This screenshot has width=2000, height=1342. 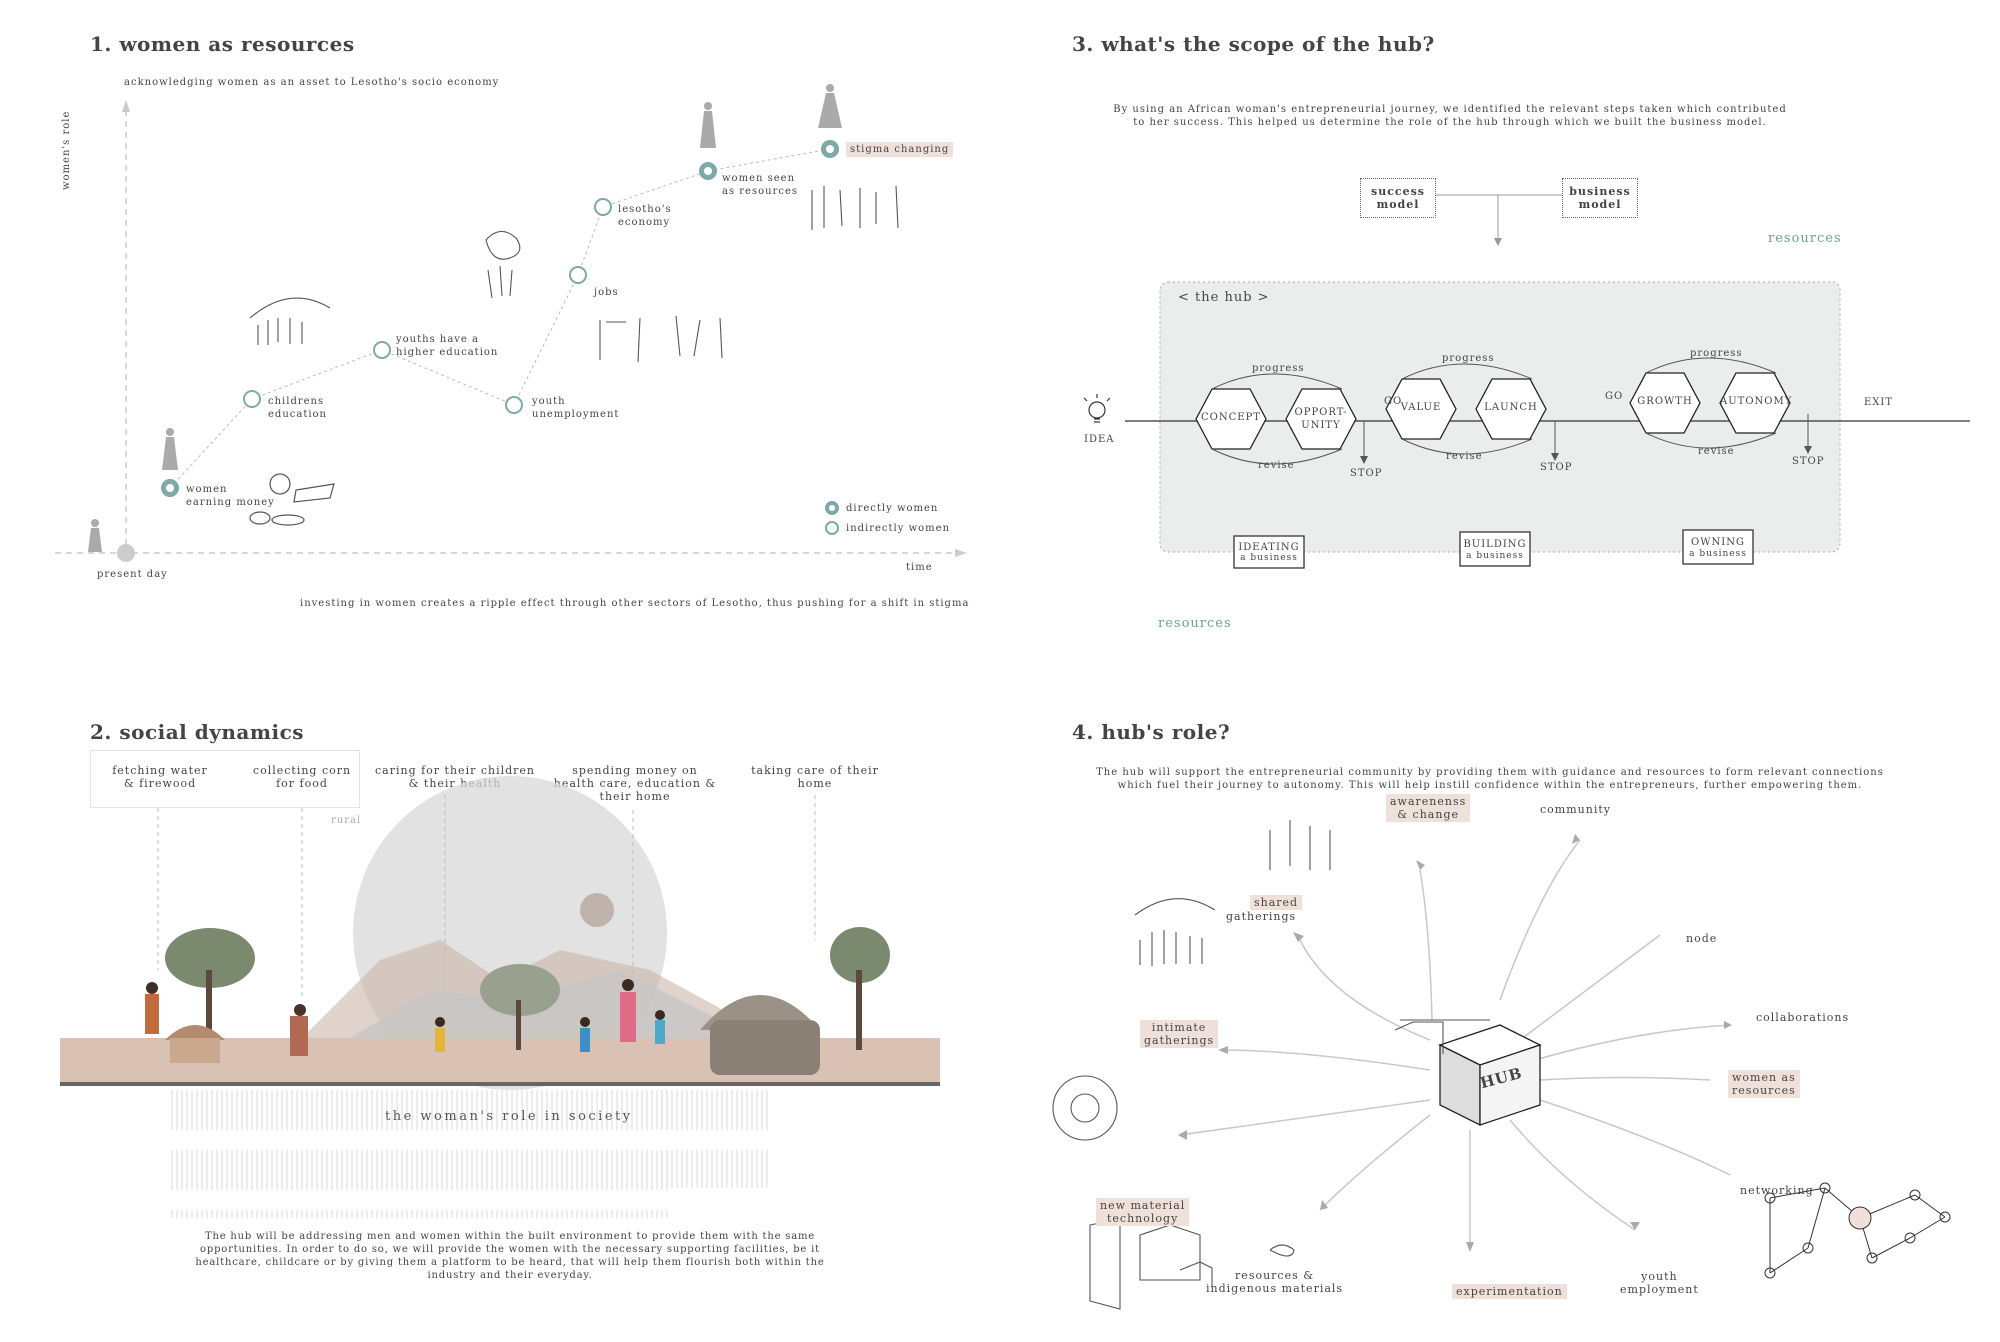 What do you see at coordinates (1490, 1075) in the screenshot?
I see `hub-box-icon` at bounding box center [1490, 1075].